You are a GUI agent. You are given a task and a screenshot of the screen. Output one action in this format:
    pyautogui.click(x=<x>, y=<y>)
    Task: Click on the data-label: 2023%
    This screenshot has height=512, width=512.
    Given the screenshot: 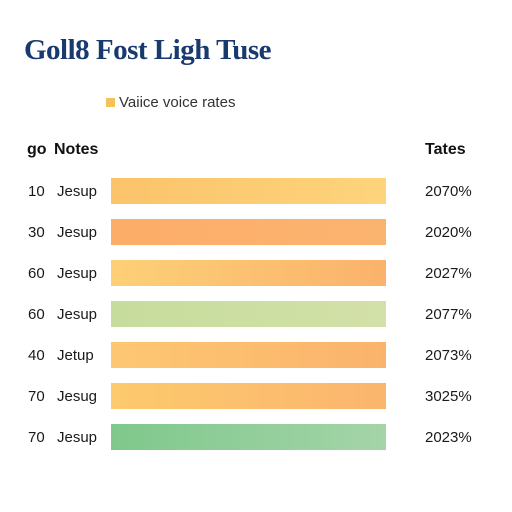 What is the action you would take?
    pyautogui.click(x=448, y=437)
    